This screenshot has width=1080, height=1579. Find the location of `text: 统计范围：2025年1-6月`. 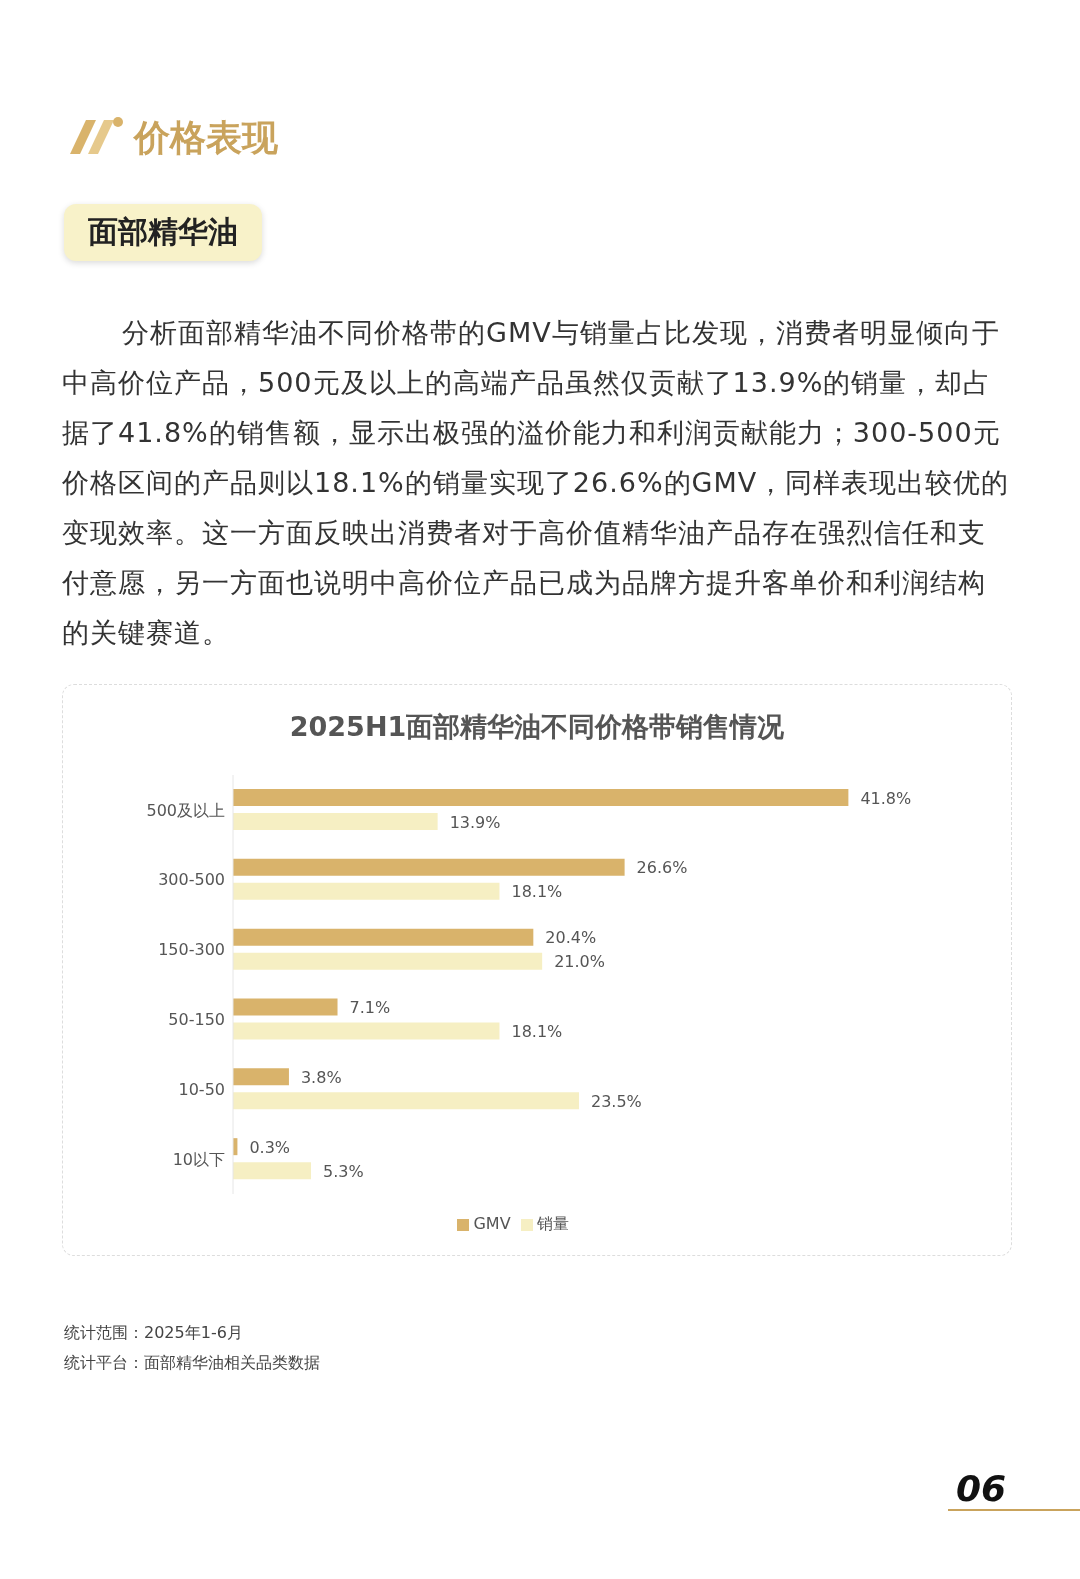

text: 统计范围：2025年1-6月 is located at coordinates (154, 1333).